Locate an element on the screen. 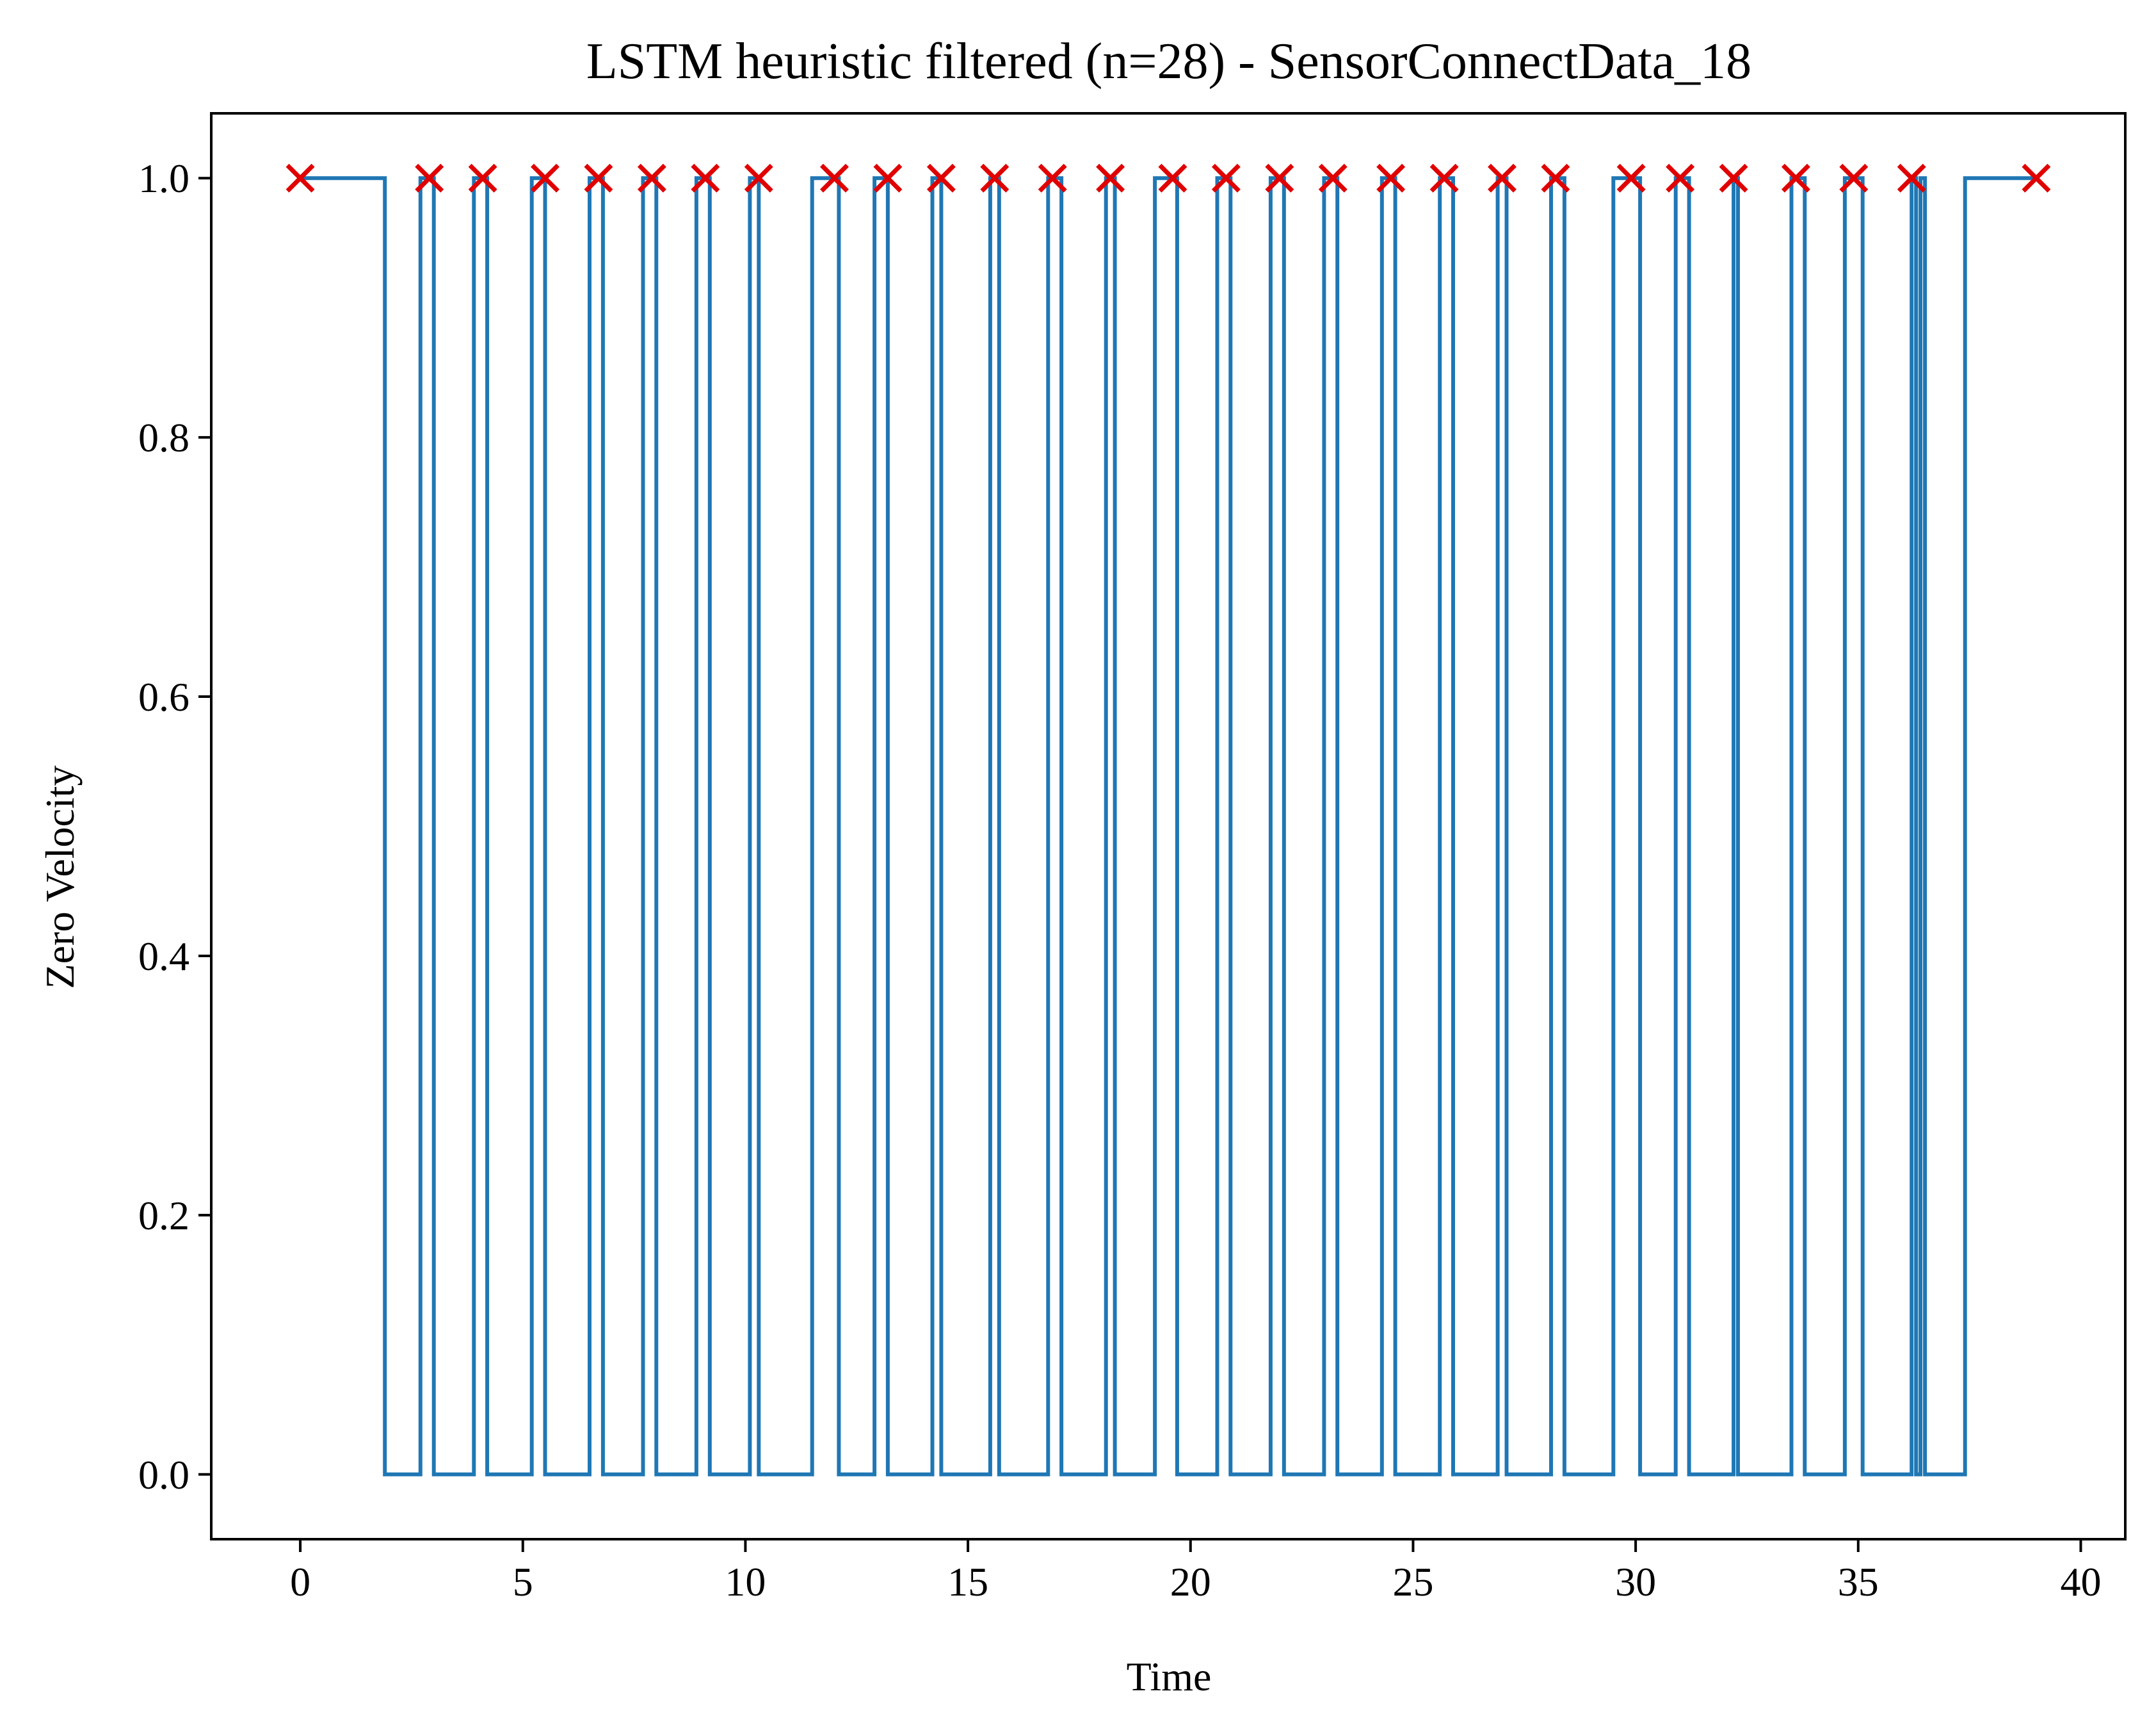 Image resolution: width=2156 pixels, height=1730 pixels. y-tick-label: 0.6 is located at coordinates (163, 697).